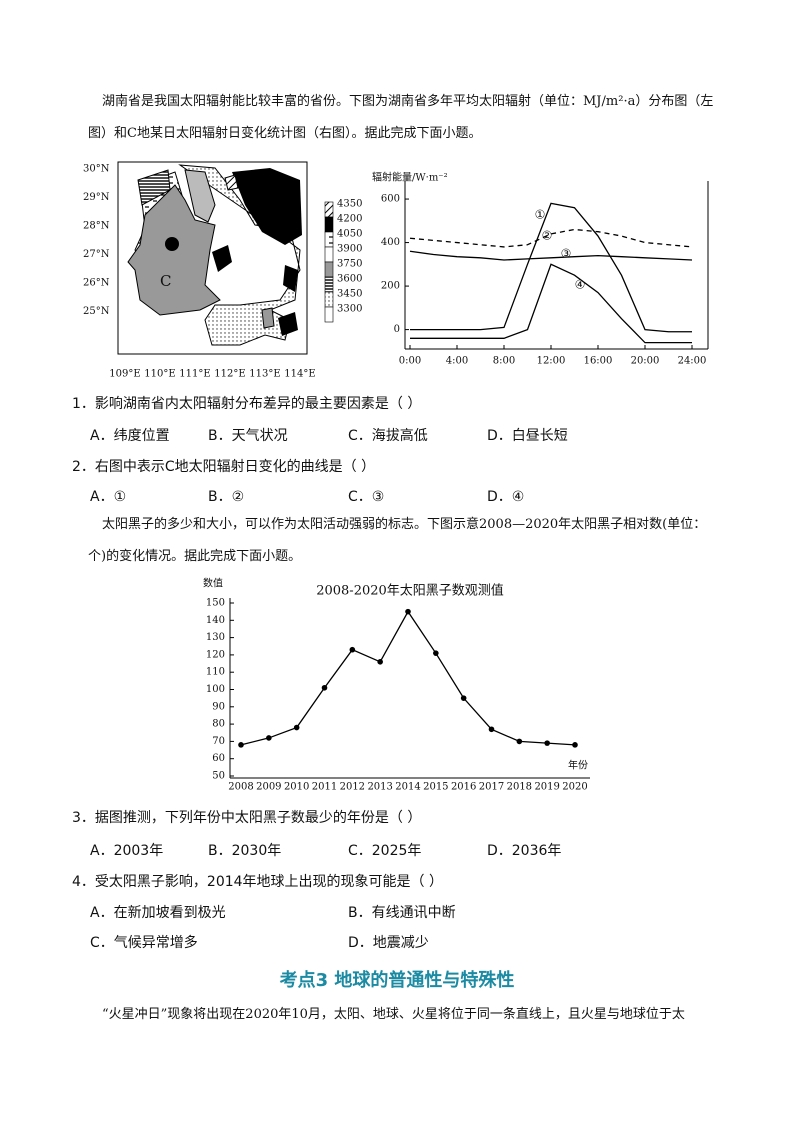 This screenshot has width=794, height=1123. I want to click on option: D．地震减少, so click(388, 943).